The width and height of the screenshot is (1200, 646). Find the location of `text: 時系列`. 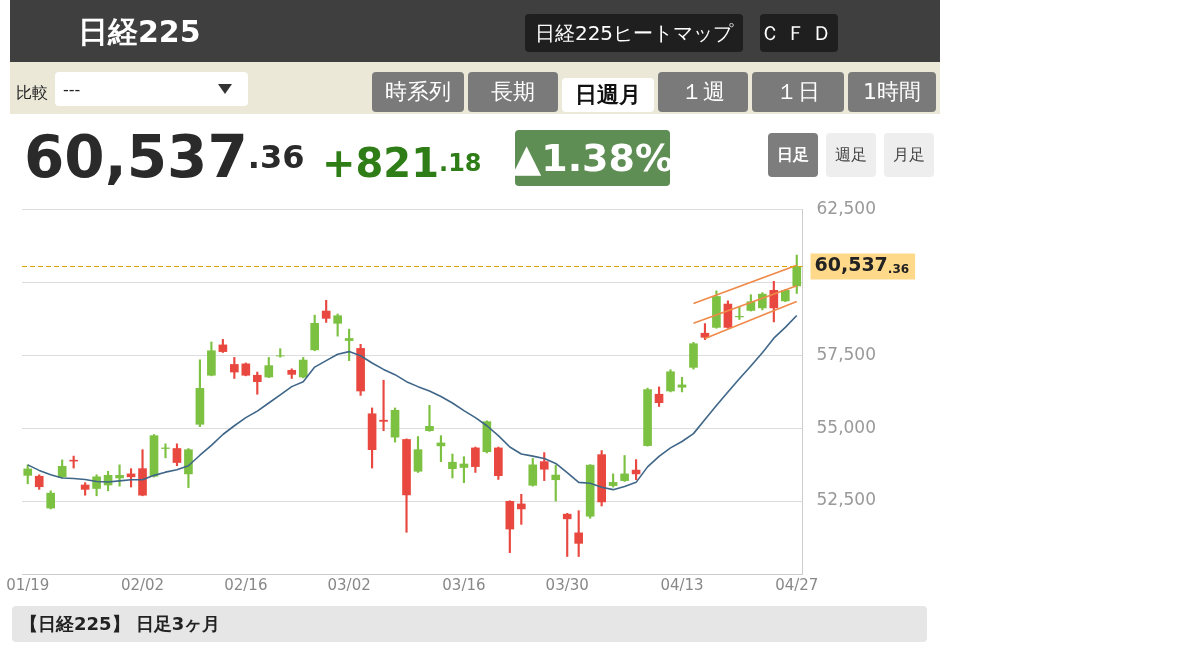

text: 時系列 is located at coordinates (418, 92).